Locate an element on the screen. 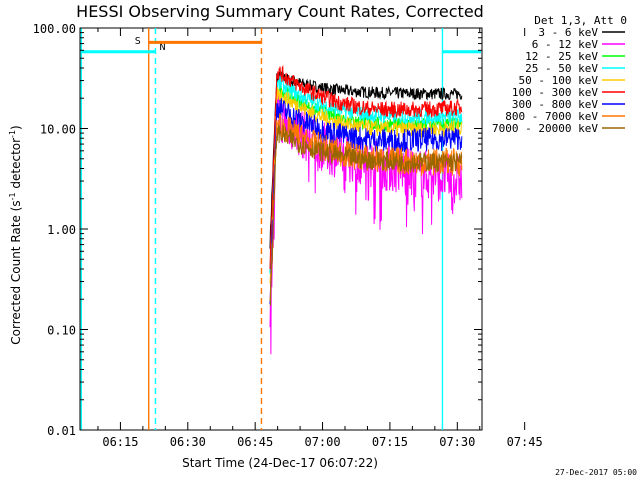  x-tick-label: 06:30 is located at coordinates (188, 442).